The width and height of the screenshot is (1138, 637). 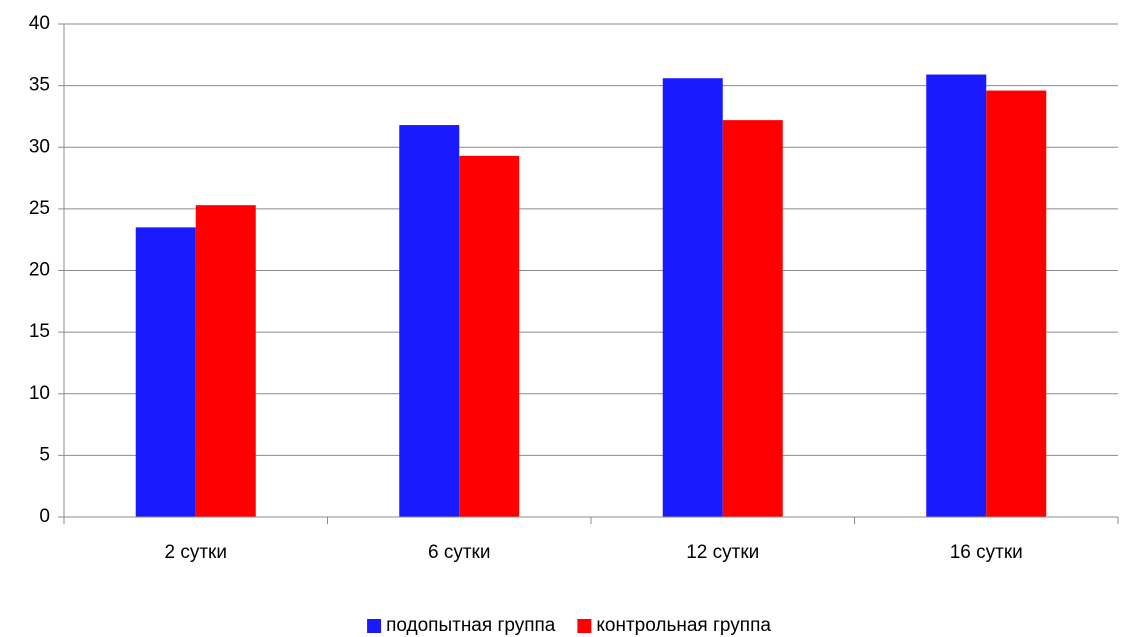 What do you see at coordinates (986, 552) in the screenshot?
I see `x-tick-label: 16 сутки` at bounding box center [986, 552].